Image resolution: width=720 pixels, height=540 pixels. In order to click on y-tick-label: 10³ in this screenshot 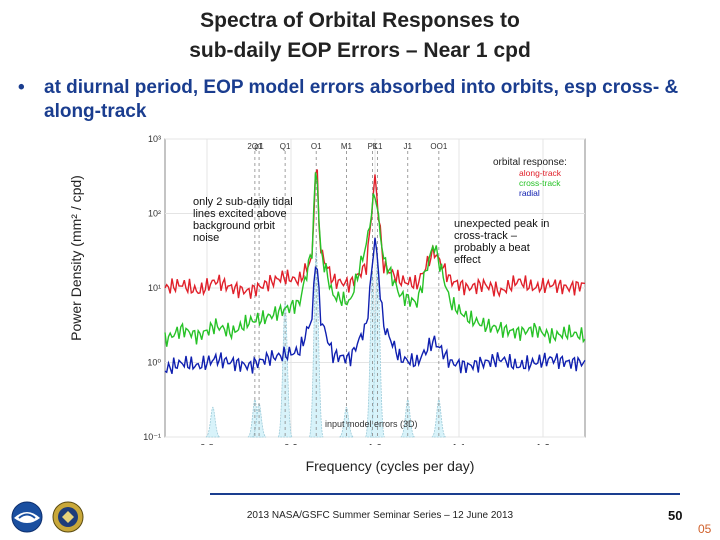, I will do `click(154, 139)`.